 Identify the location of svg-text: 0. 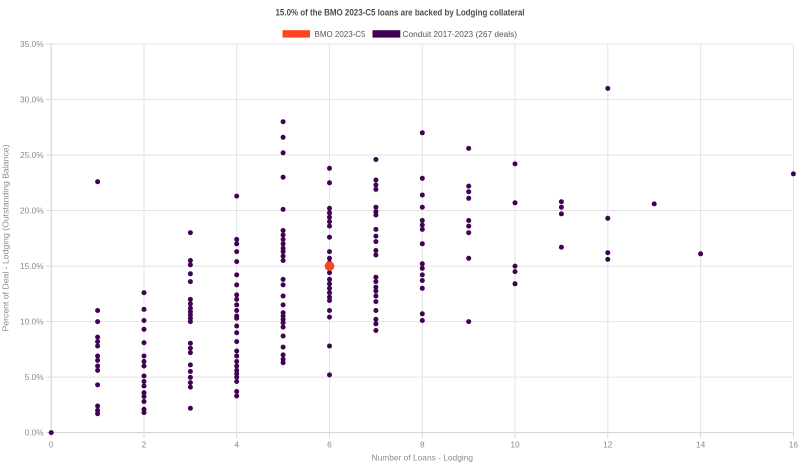
(51, 444).